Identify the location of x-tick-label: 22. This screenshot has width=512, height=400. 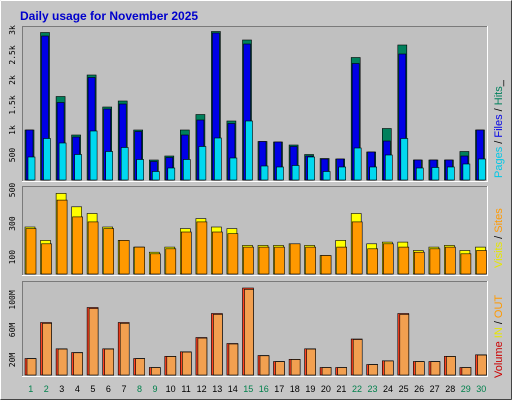
(357, 389).